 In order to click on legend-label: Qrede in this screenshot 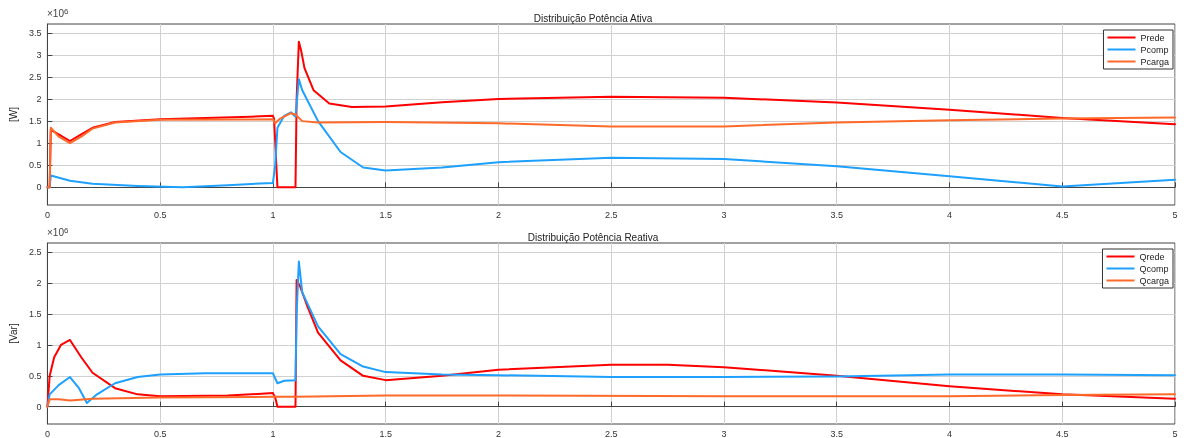, I will do `click(1152, 256)`.